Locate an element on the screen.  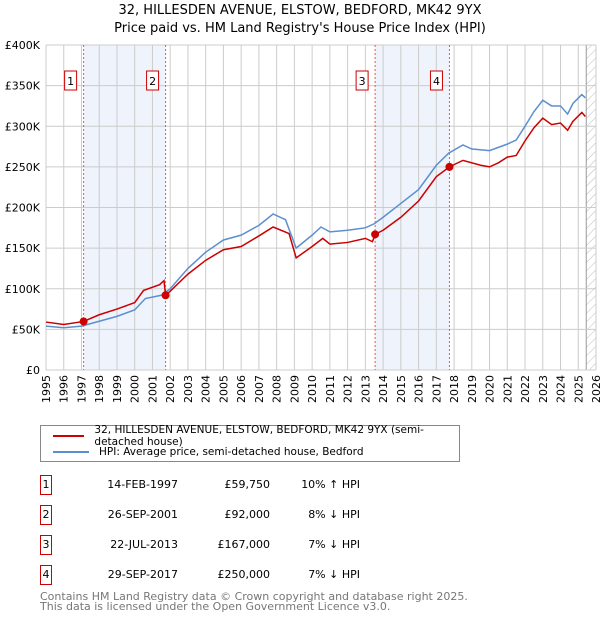
x-tick-label: 2005 is located at coordinates (223, 389).